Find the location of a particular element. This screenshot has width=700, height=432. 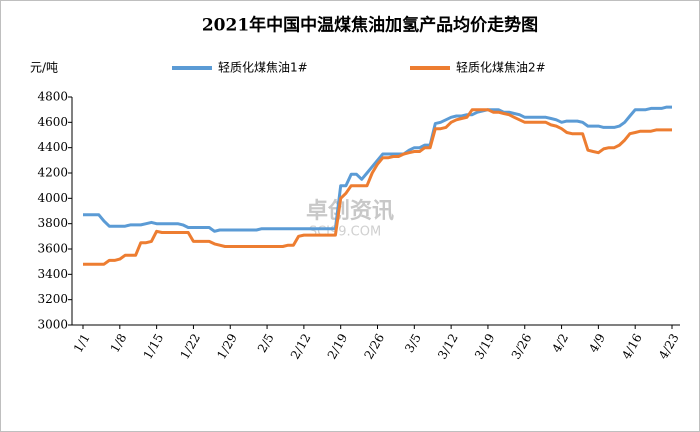

y-tick-label: 4000 is located at coordinates (52, 198).